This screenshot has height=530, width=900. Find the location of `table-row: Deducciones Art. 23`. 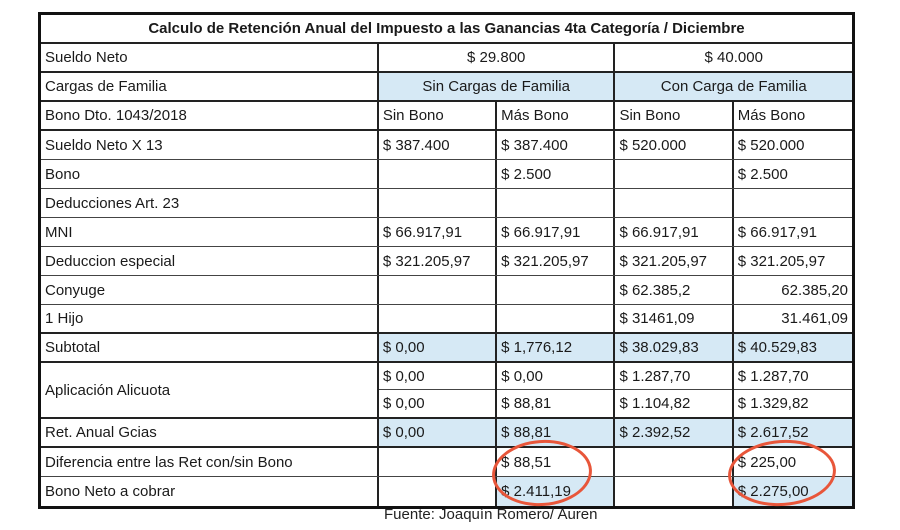

table-row: Deducciones Art. 23 is located at coordinates (446, 203).